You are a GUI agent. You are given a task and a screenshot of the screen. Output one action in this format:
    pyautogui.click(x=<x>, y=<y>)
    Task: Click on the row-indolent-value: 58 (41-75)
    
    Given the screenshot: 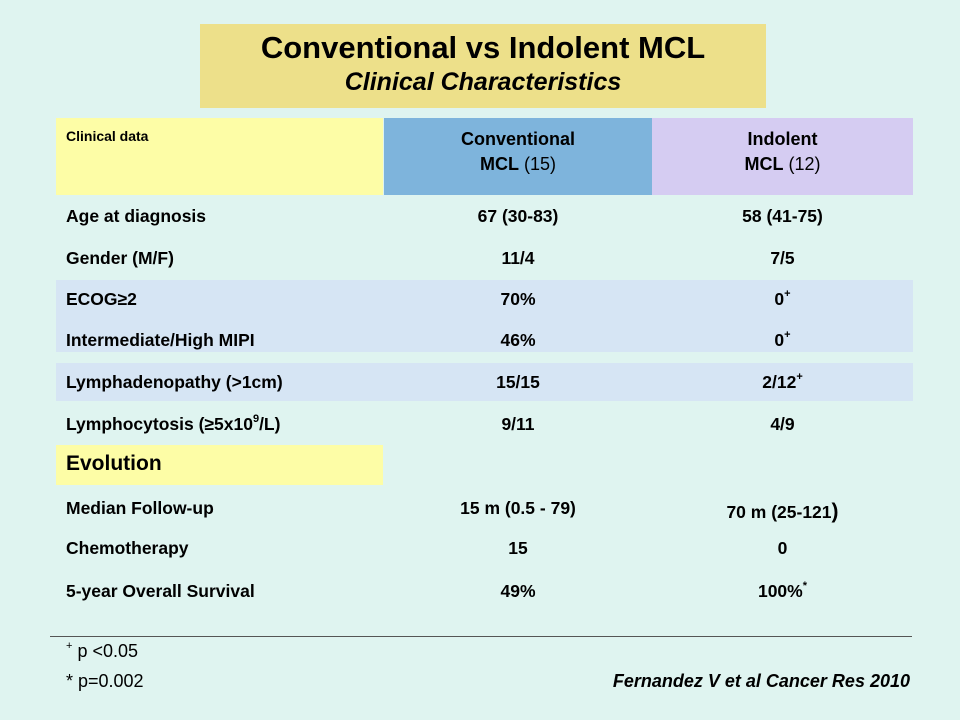 What is the action you would take?
    pyautogui.click(x=782, y=216)
    